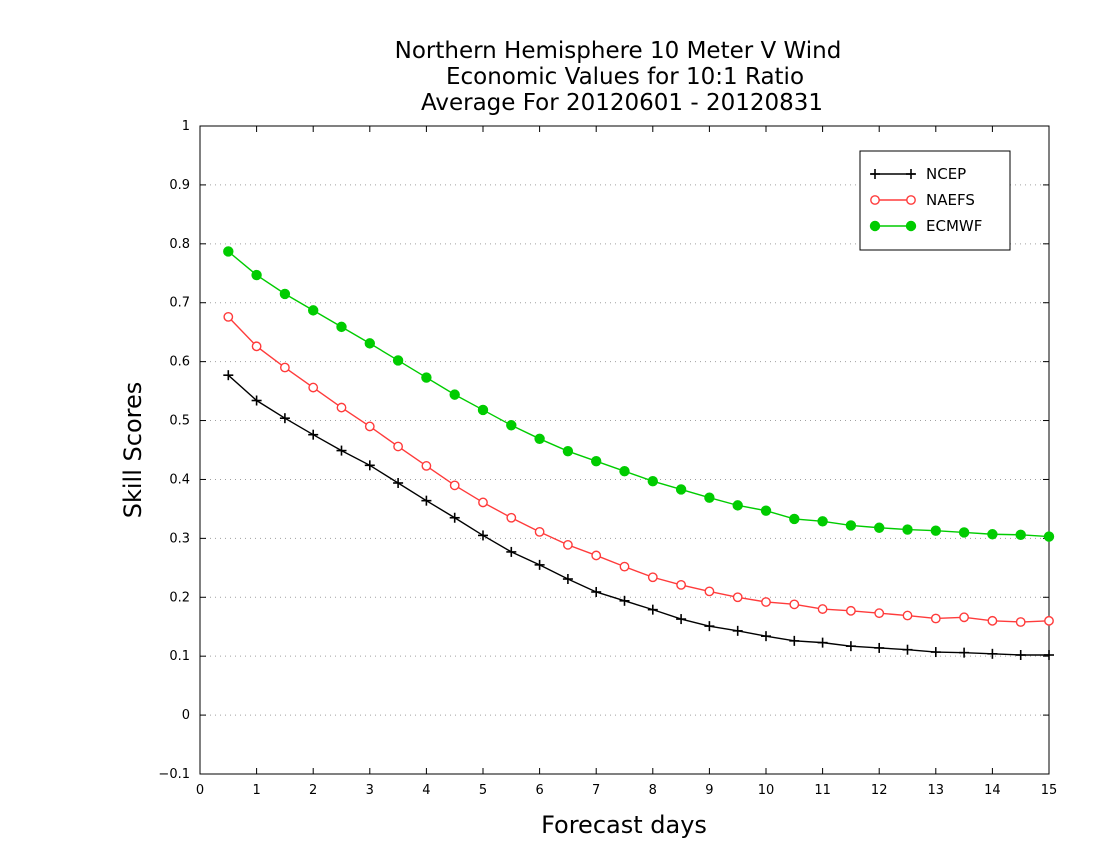 The width and height of the screenshot is (1100, 850). I want to click on x-tick-label: 13, so click(936, 790).